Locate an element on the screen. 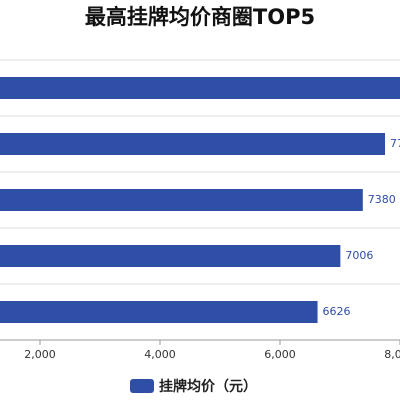  x-tick-label: 2,000 is located at coordinates (40, 354).